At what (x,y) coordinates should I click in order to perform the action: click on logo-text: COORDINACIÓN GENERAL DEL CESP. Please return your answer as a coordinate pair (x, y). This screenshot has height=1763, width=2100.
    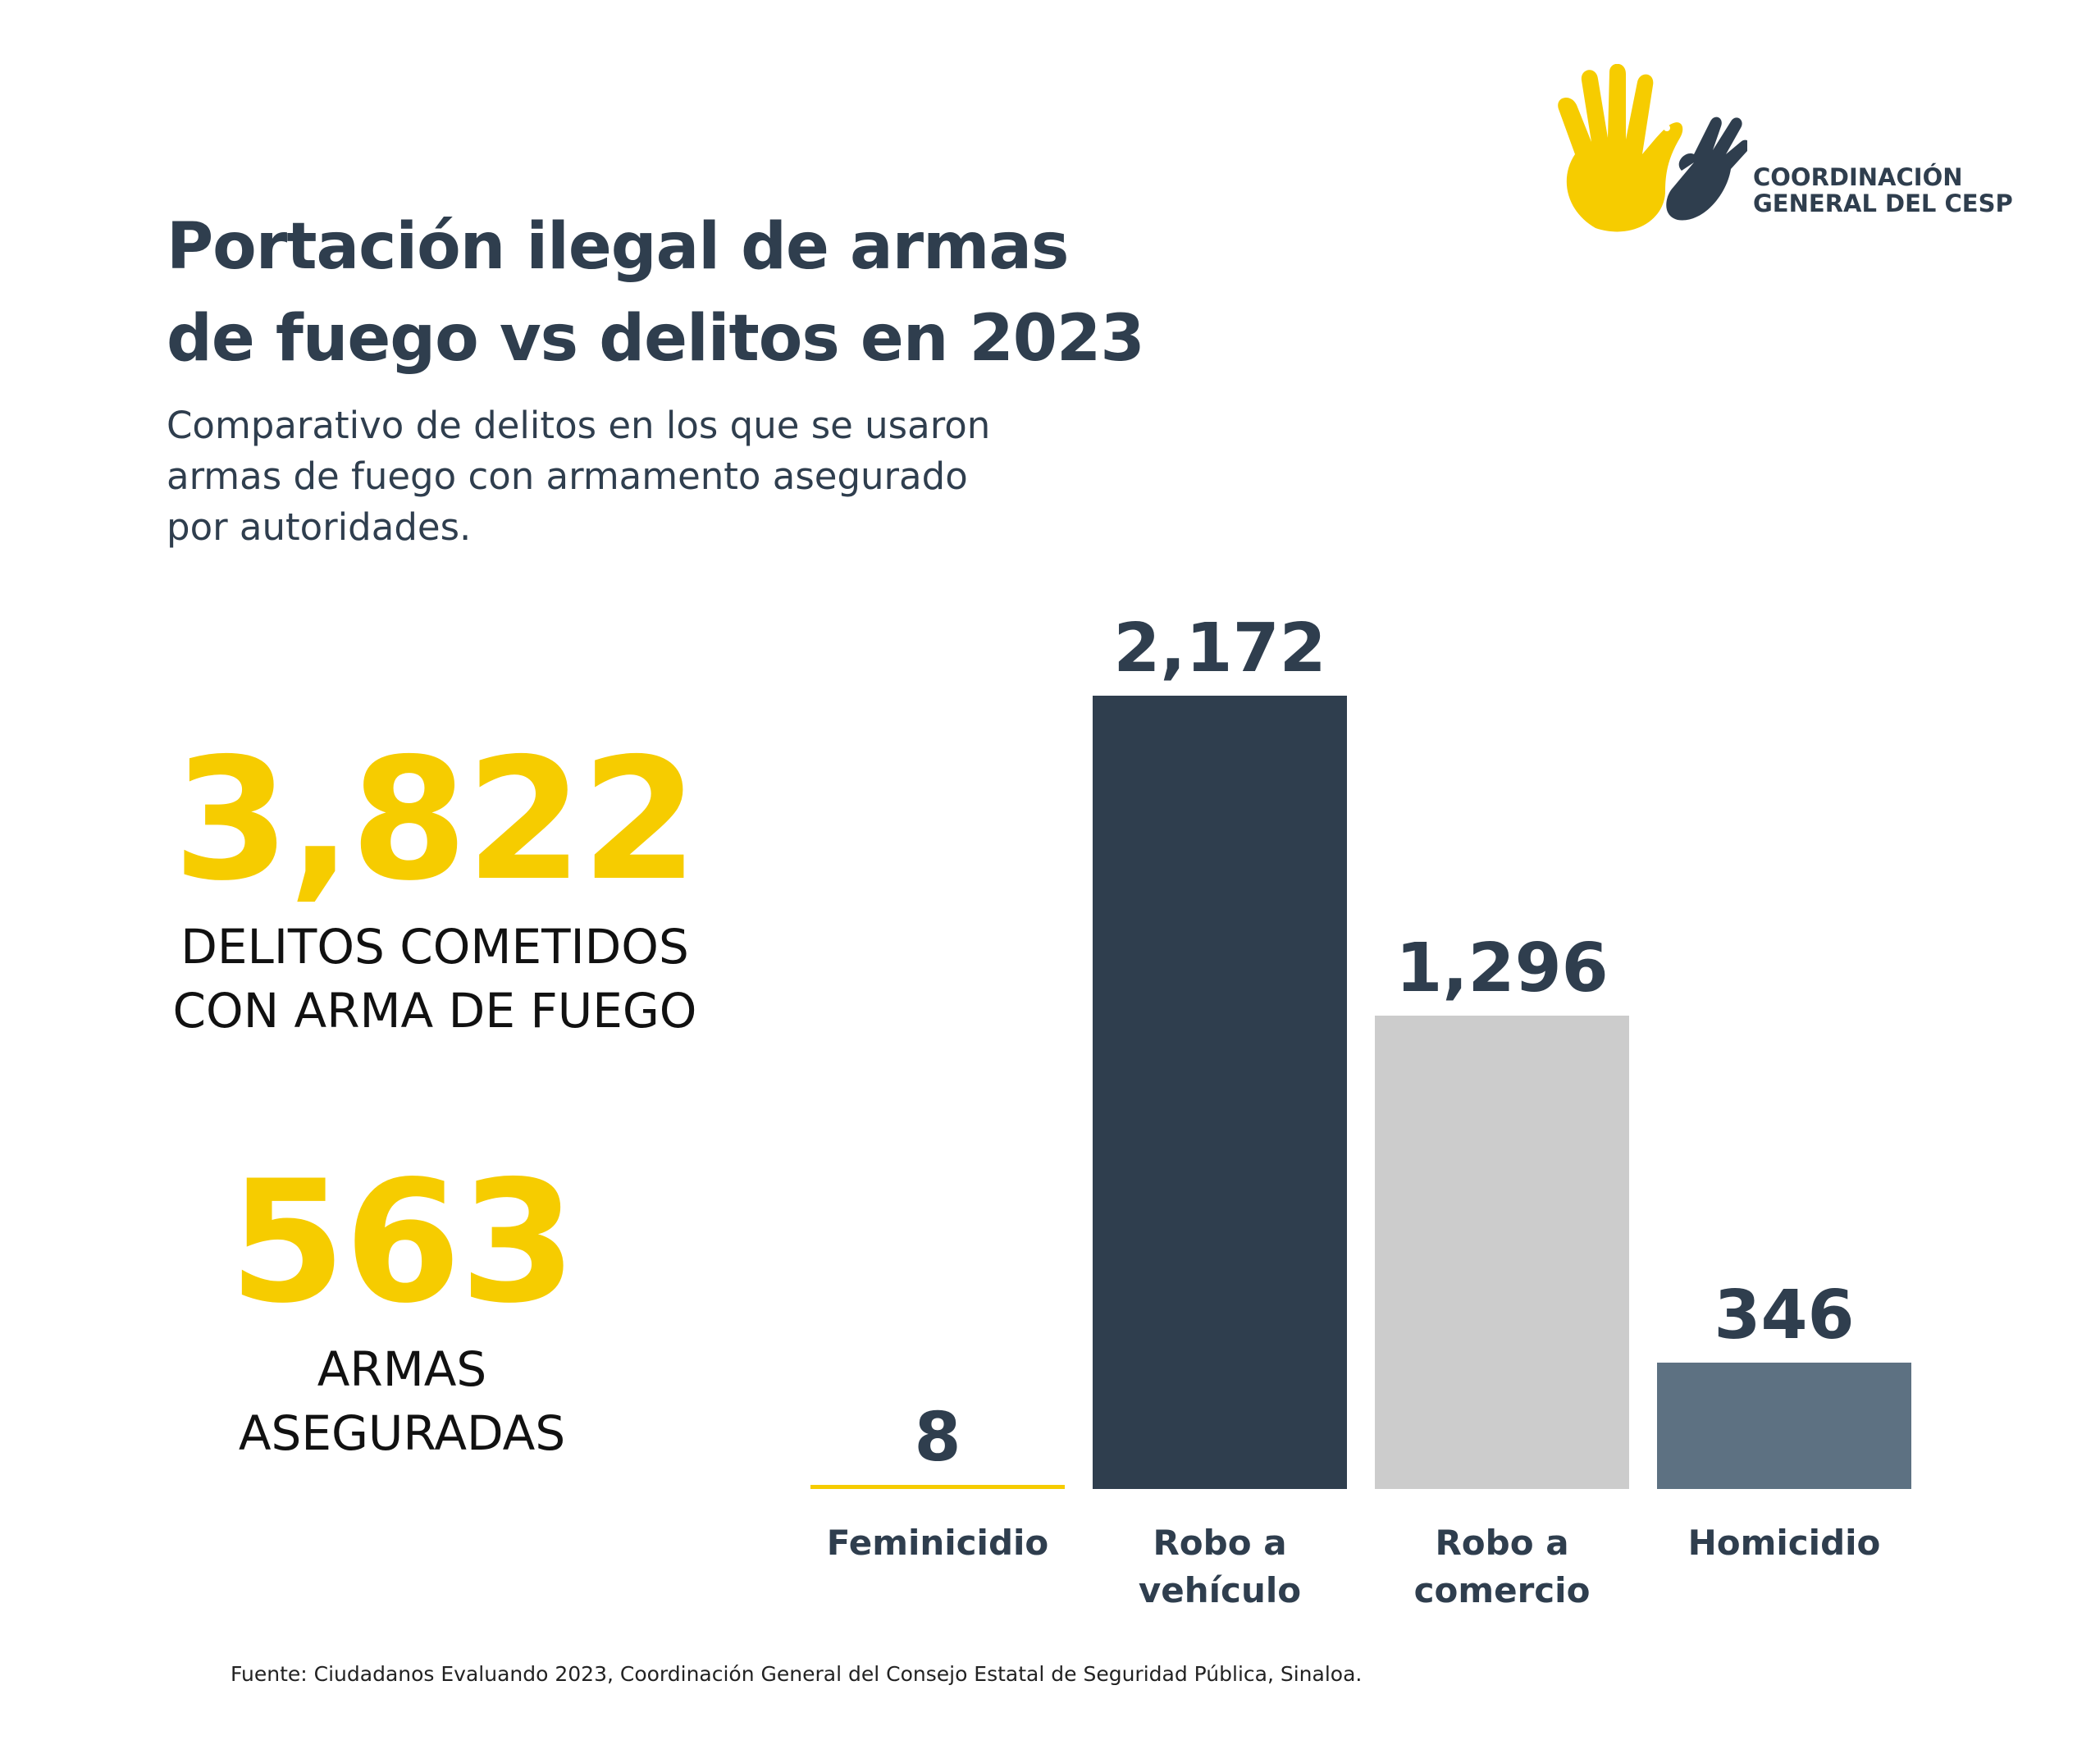
    Looking at the image, I should click on (1883, 190).